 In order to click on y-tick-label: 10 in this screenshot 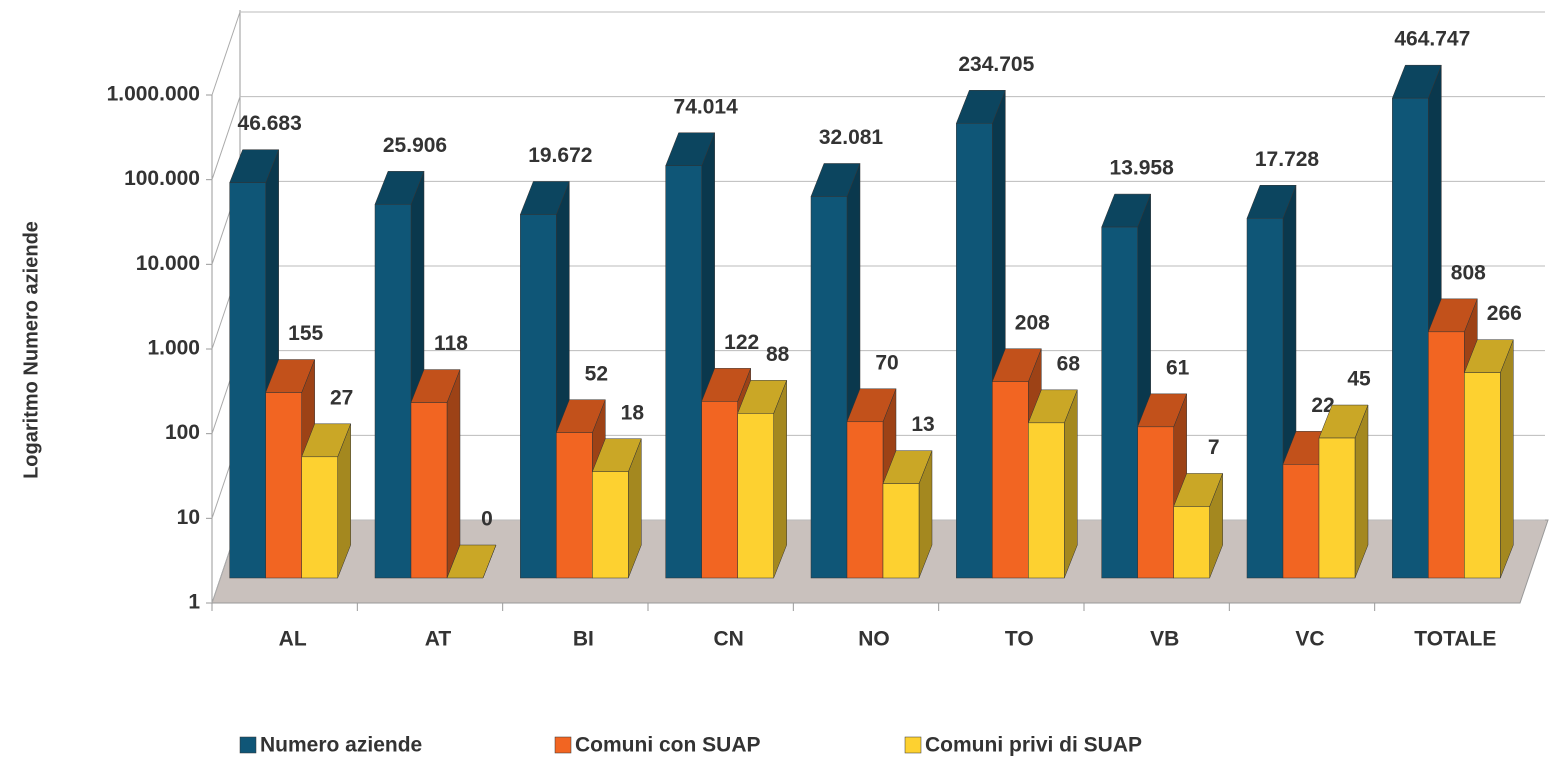, I will do `click(188, 517)`.